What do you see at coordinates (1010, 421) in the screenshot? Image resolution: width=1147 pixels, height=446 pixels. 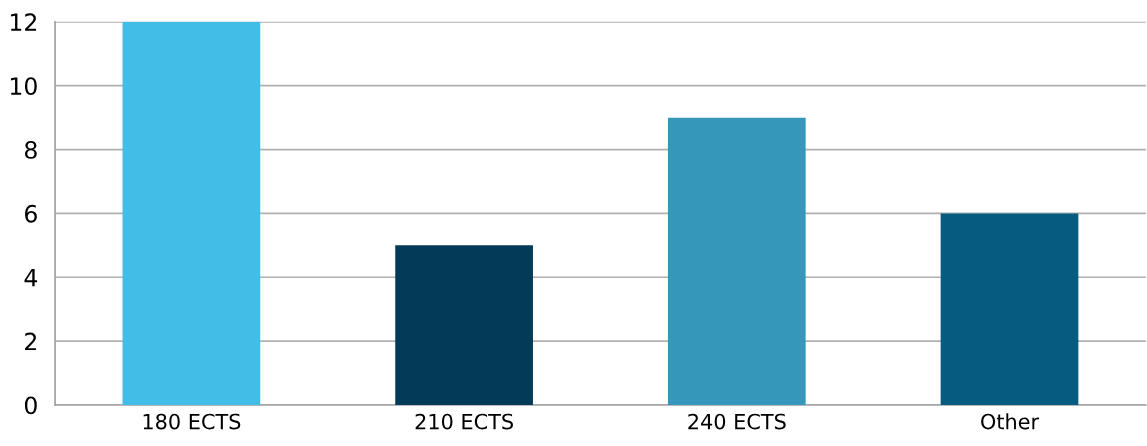 I see `x-tick-label: Other` at bounding box center [1010, 421].